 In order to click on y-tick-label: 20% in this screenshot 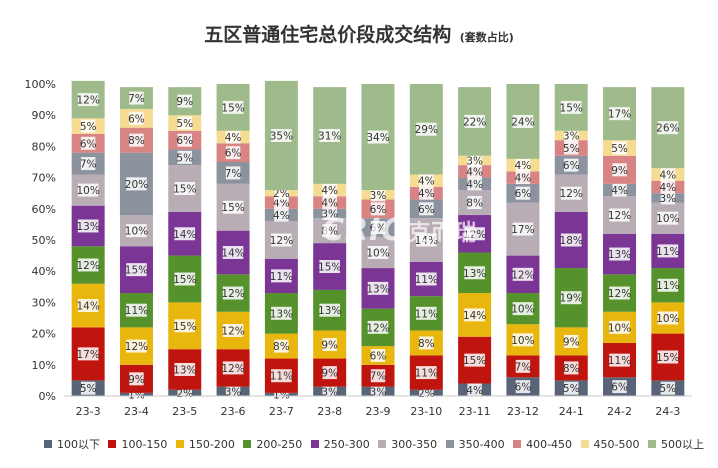, I will do `click(44, 334)`.